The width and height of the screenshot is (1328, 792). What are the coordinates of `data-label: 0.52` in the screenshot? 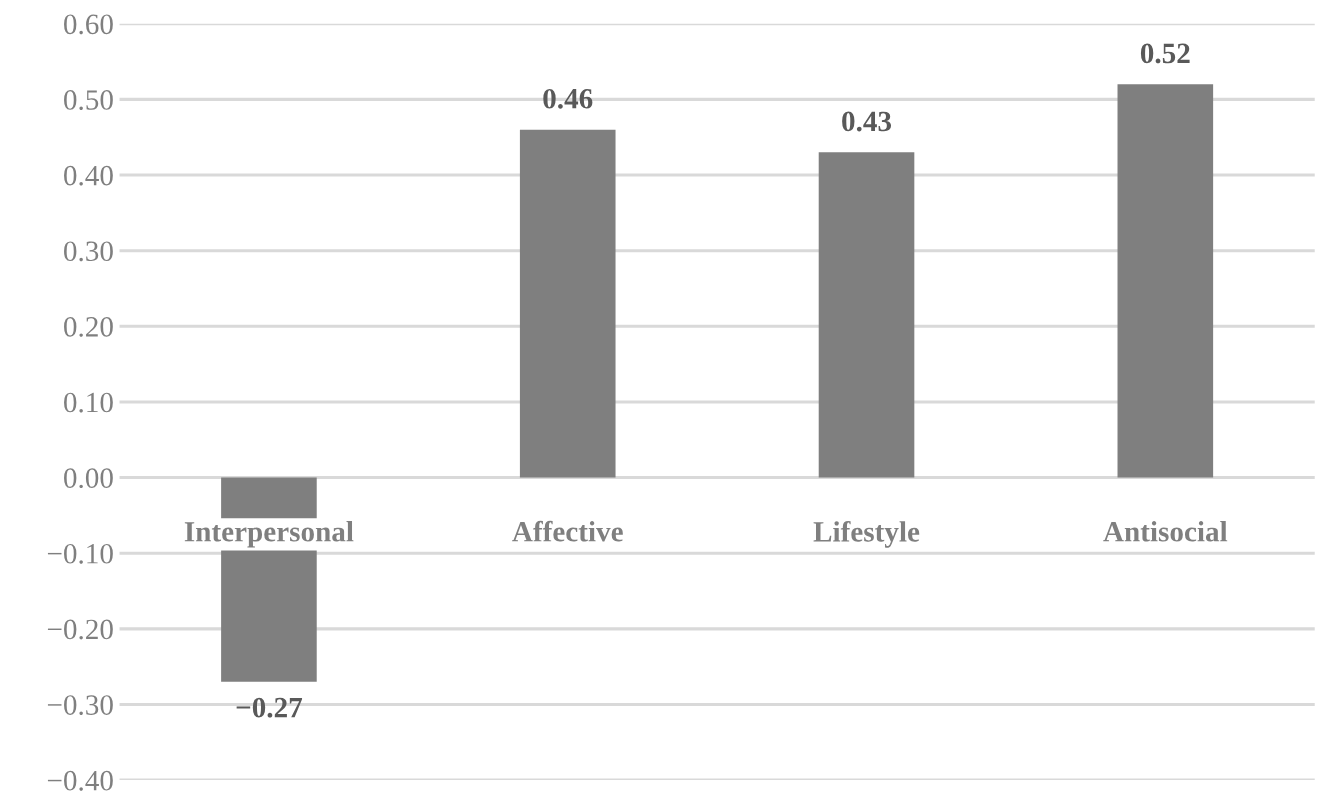 It's located at (1165, 53).